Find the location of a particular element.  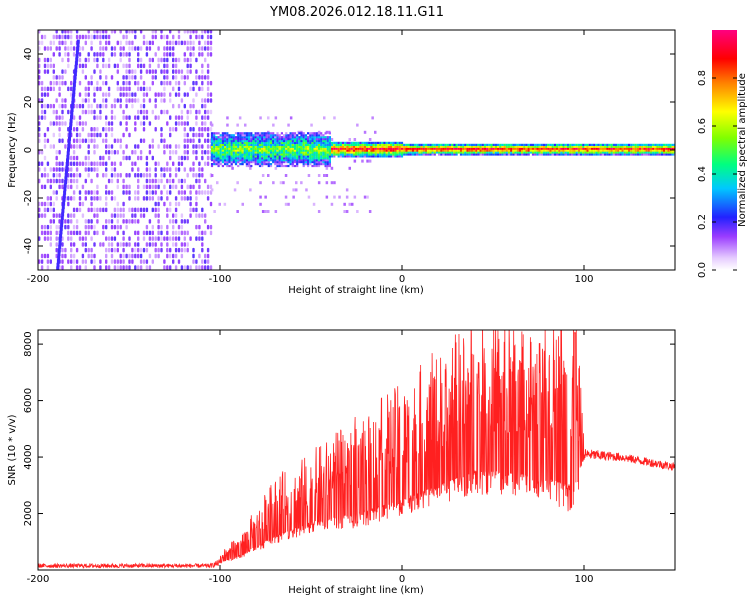

colorbar-gradient is located at coordinates (724, 150).